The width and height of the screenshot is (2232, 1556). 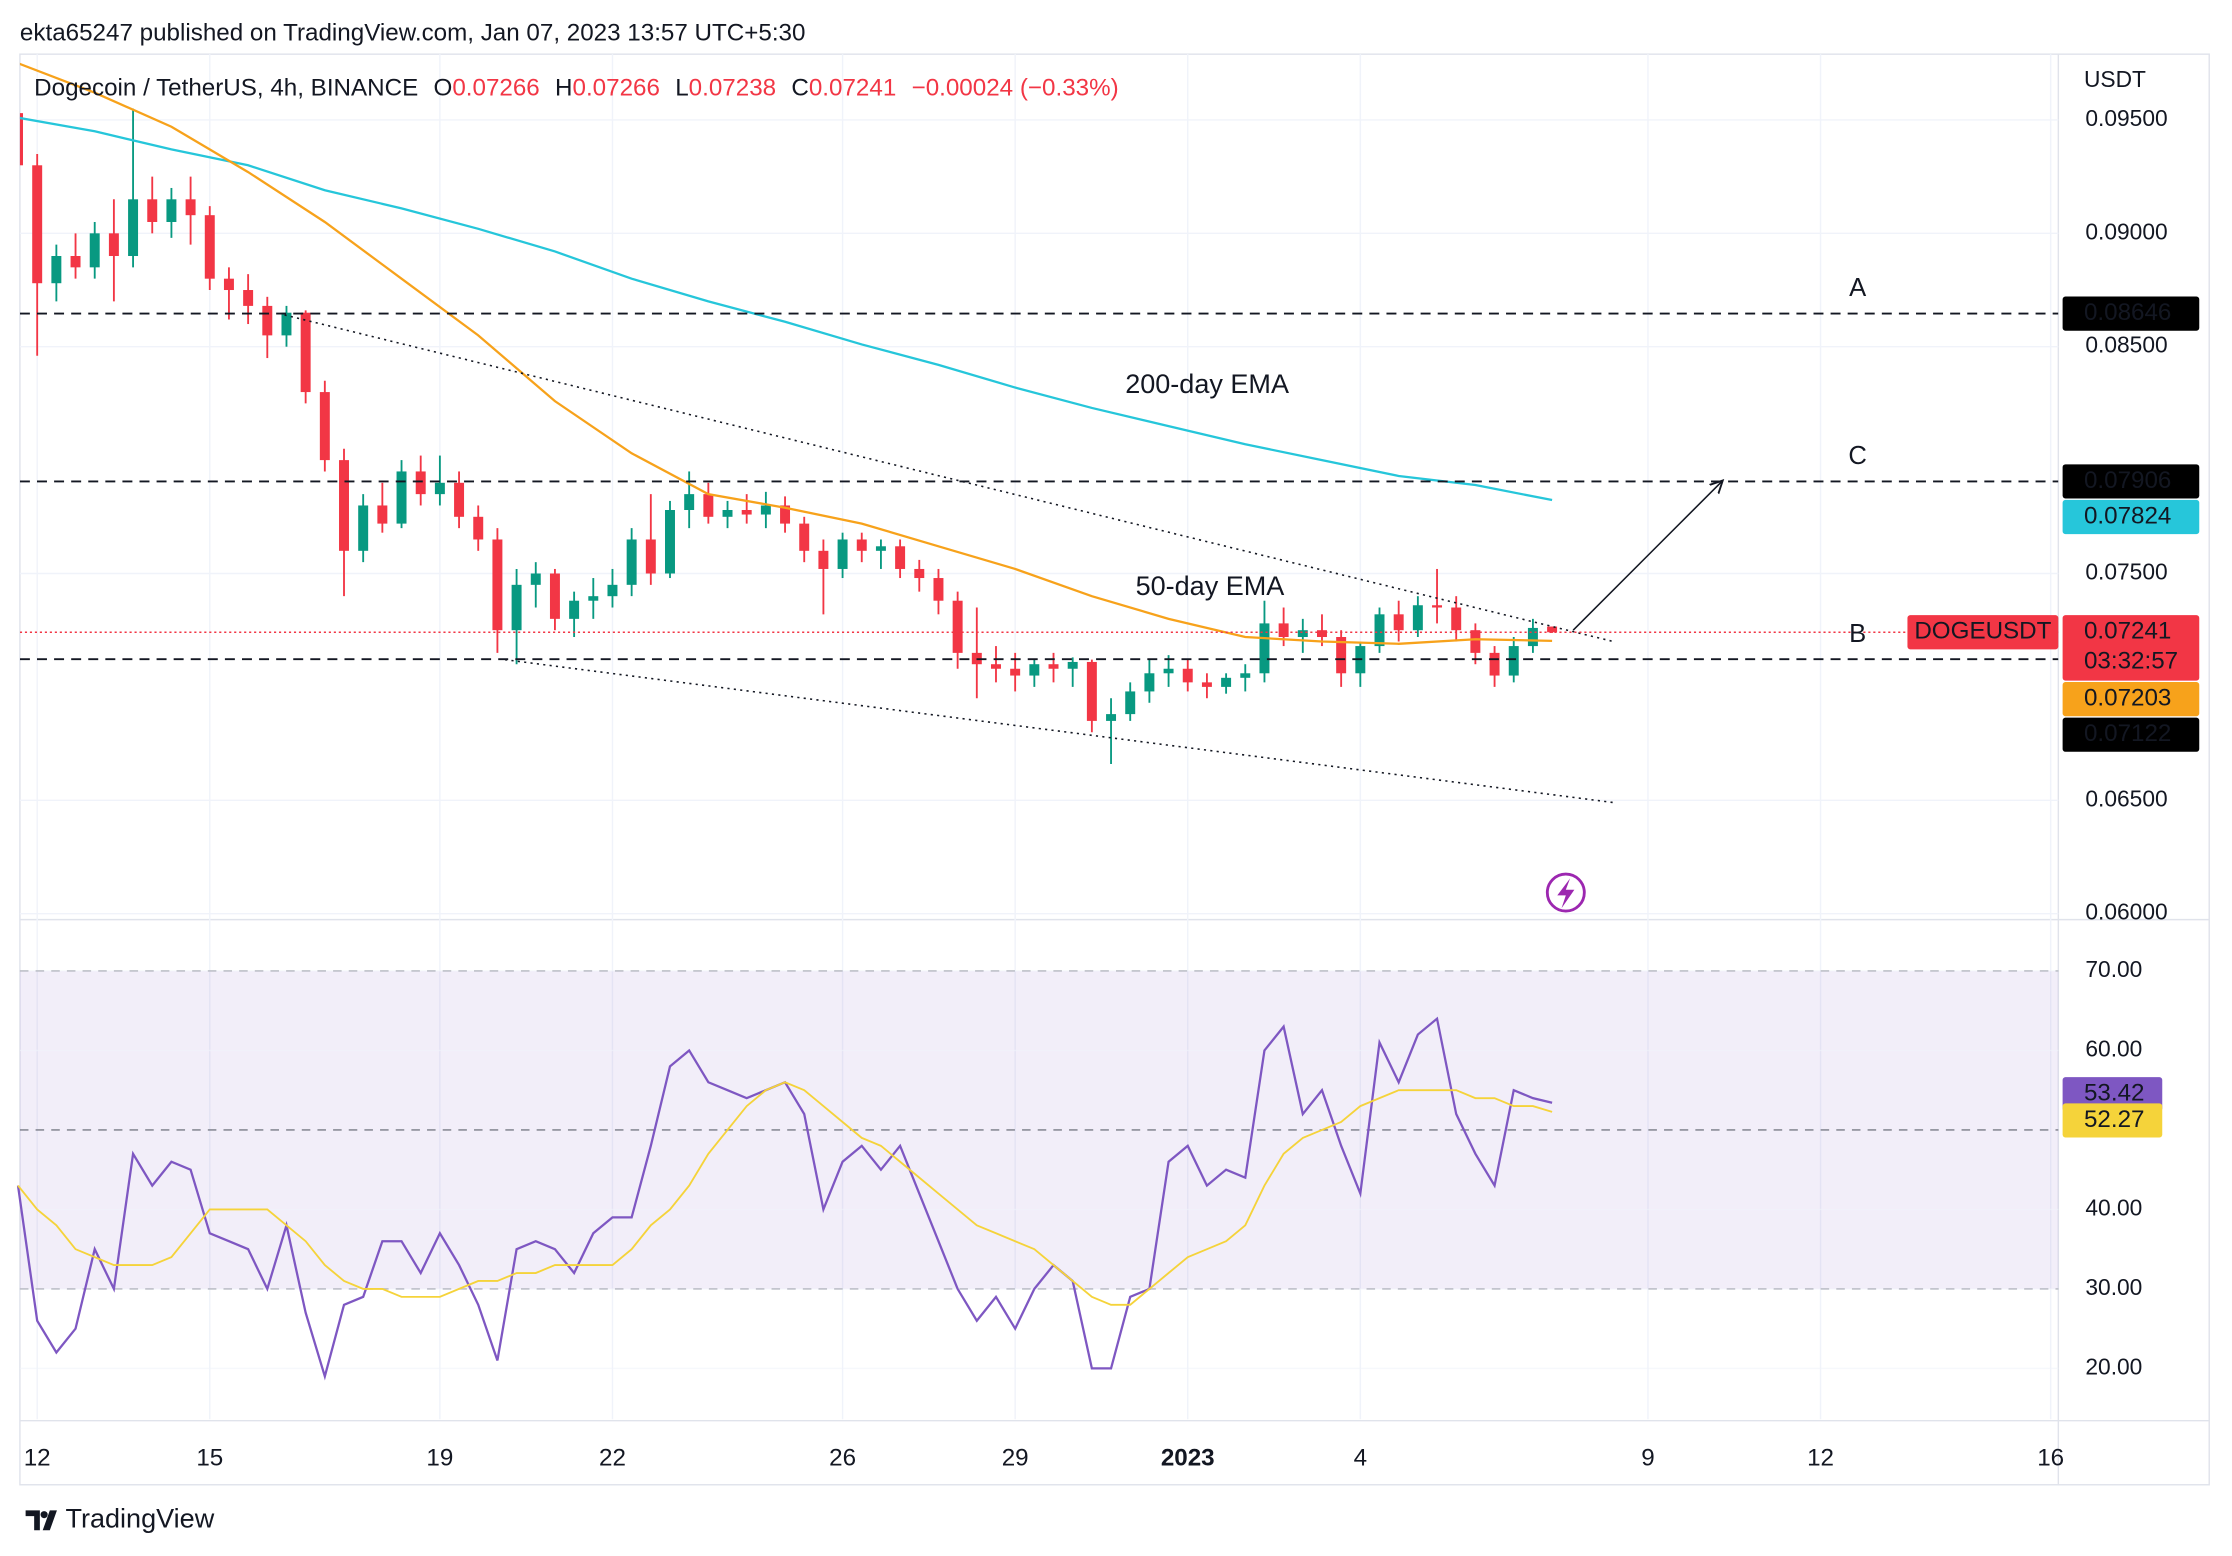 What do you see at coordinates (1207, 384) in the screenshot?
I see `ema-label: 200-day EMA` at bounding box center [1207, 384].